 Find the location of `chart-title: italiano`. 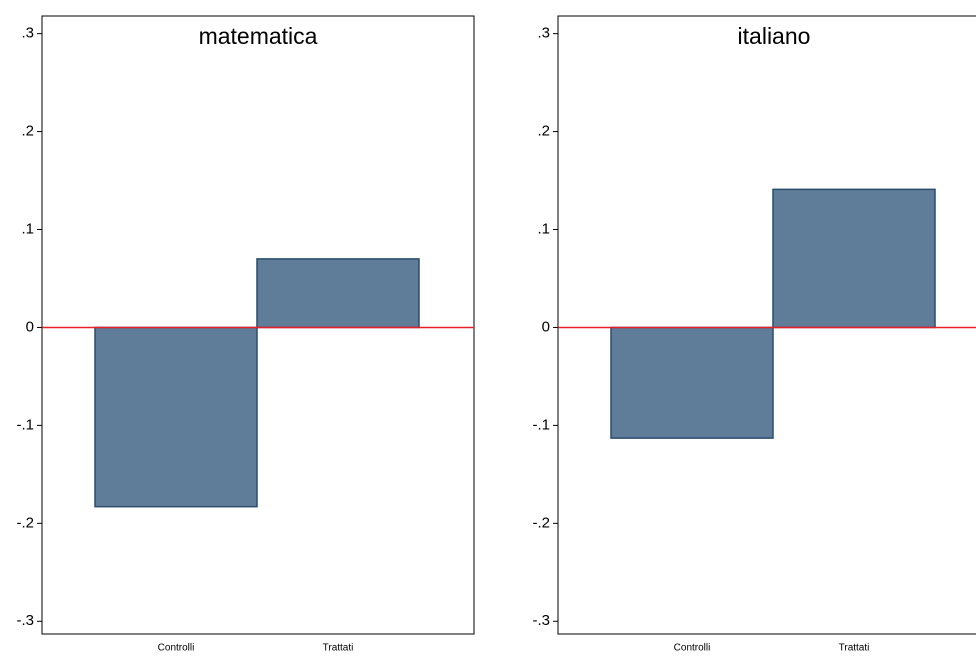

chart-title: italiano is located at coordinates (774, 36).